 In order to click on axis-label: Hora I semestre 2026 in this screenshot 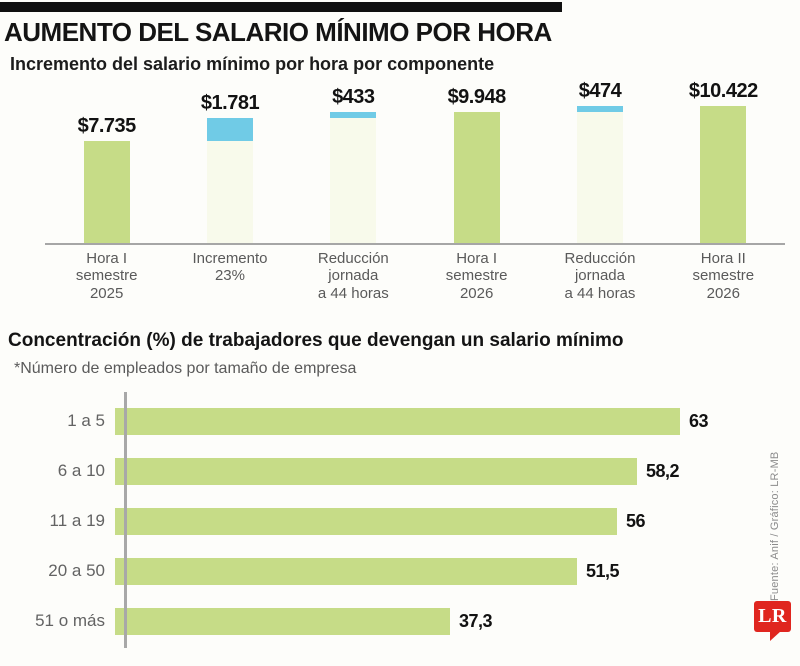, I will do `click(476, 276)`.